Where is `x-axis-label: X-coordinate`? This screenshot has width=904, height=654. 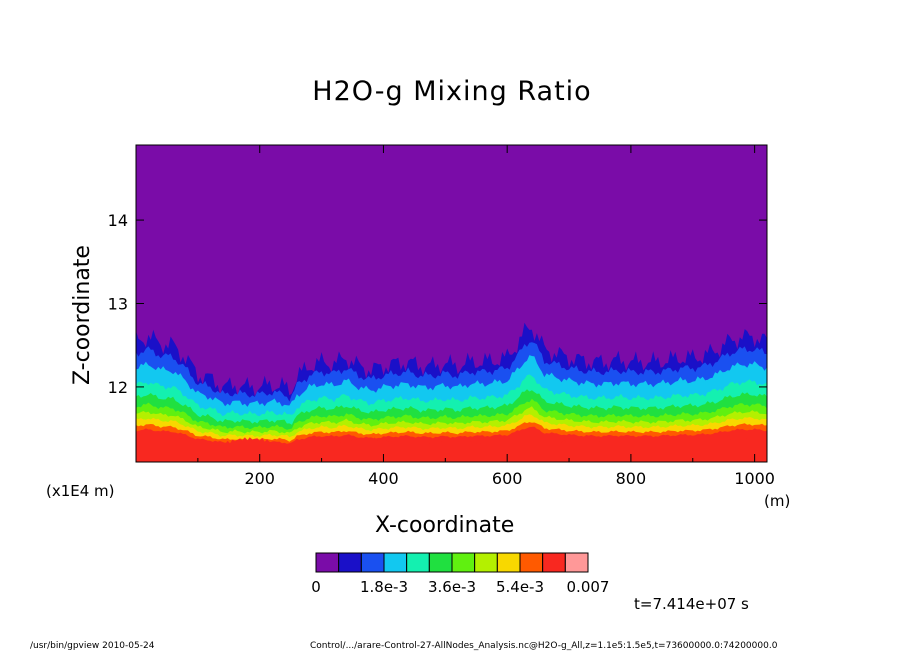 x-axis-label: X-coordinate is located at coordinates (445, 525).